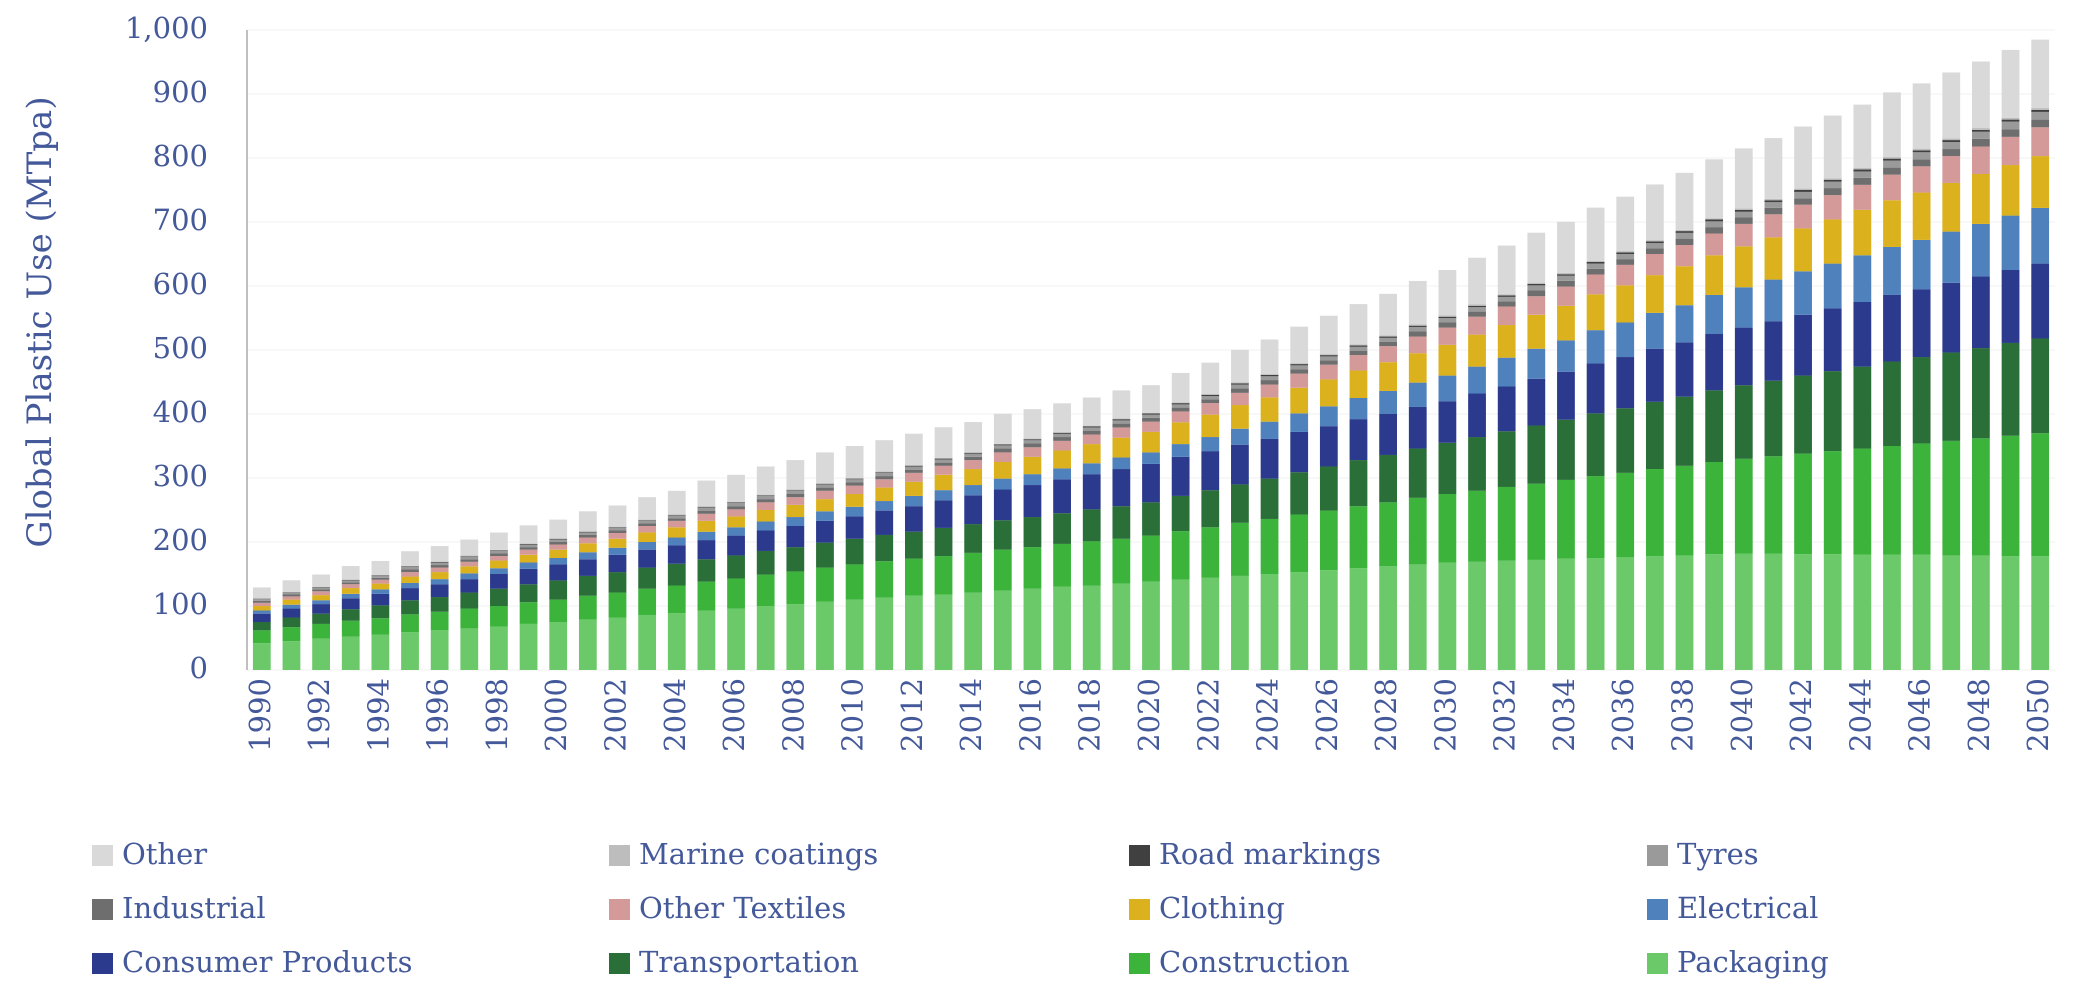 The height and width of the screenshot is (982, 2080). Describe the element at coordinates (194, 908) in the screenshot. I see `legend-label: Industrial` at that location.